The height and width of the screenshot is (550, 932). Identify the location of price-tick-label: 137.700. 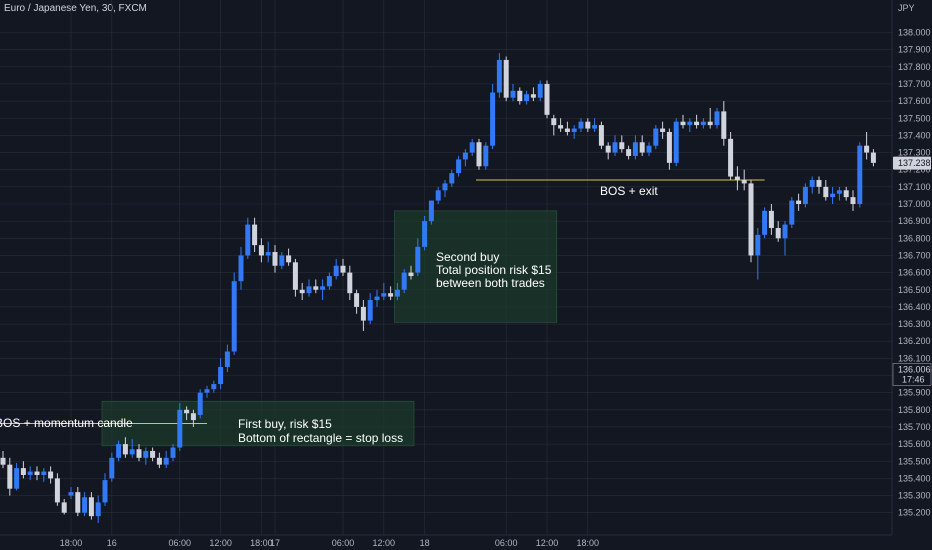
(914, 84).